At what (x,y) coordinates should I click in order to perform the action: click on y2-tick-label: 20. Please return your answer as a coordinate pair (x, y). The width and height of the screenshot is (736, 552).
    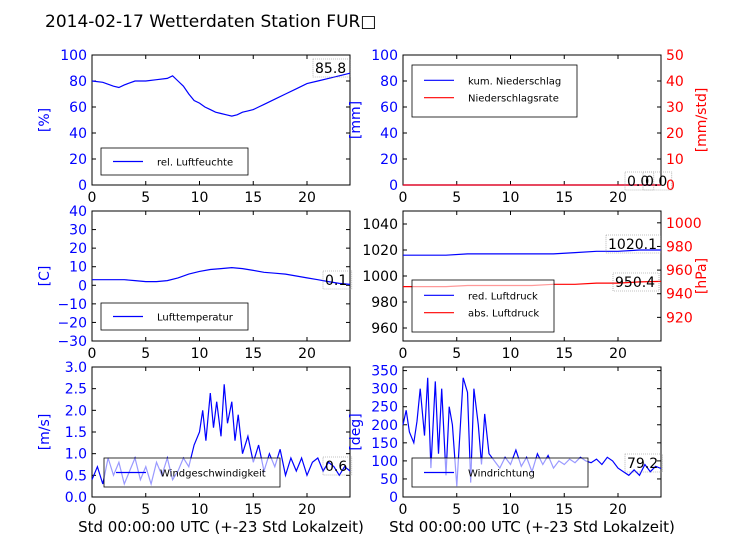
    Looking at the image, I should click on (675, 134).